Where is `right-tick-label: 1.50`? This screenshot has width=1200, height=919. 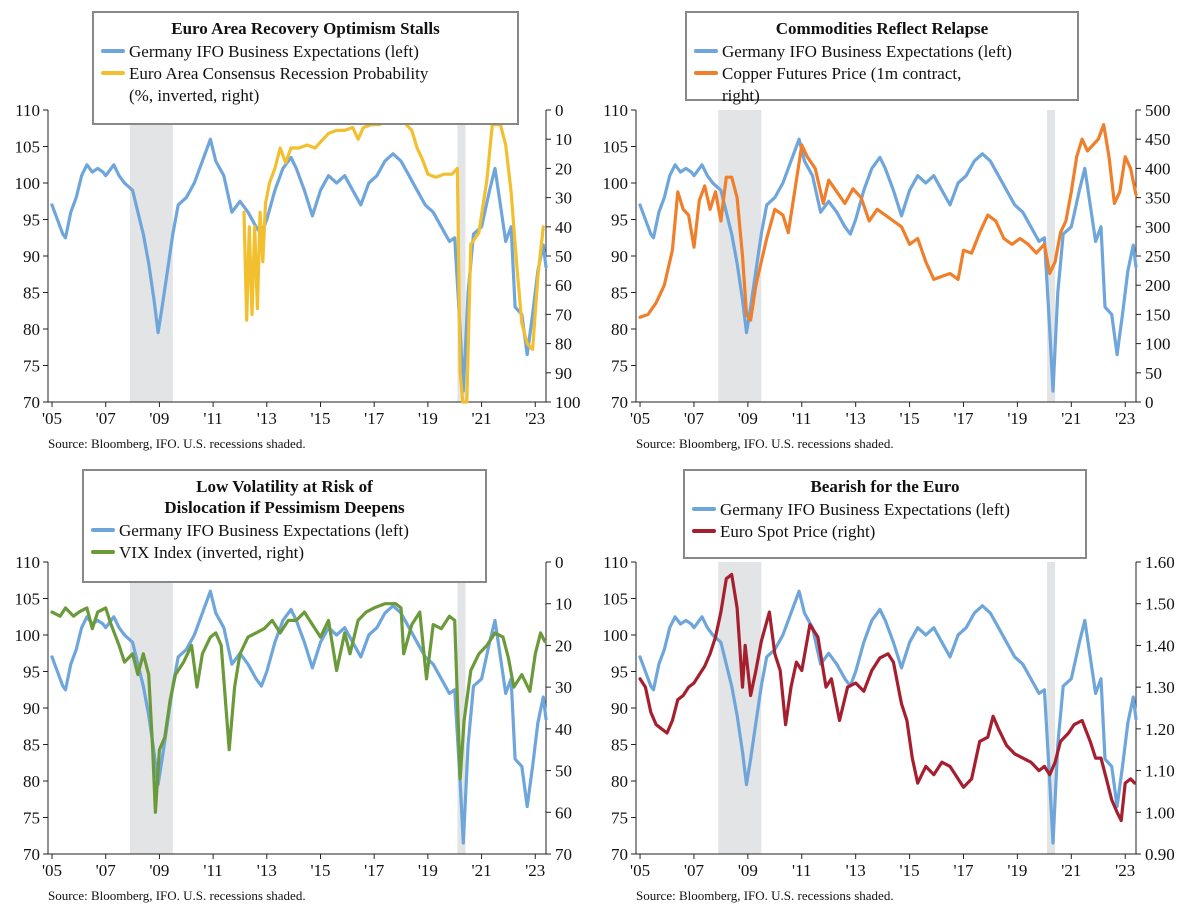
right-tick-label: 1.50 is located at coordinates (1160, 604).